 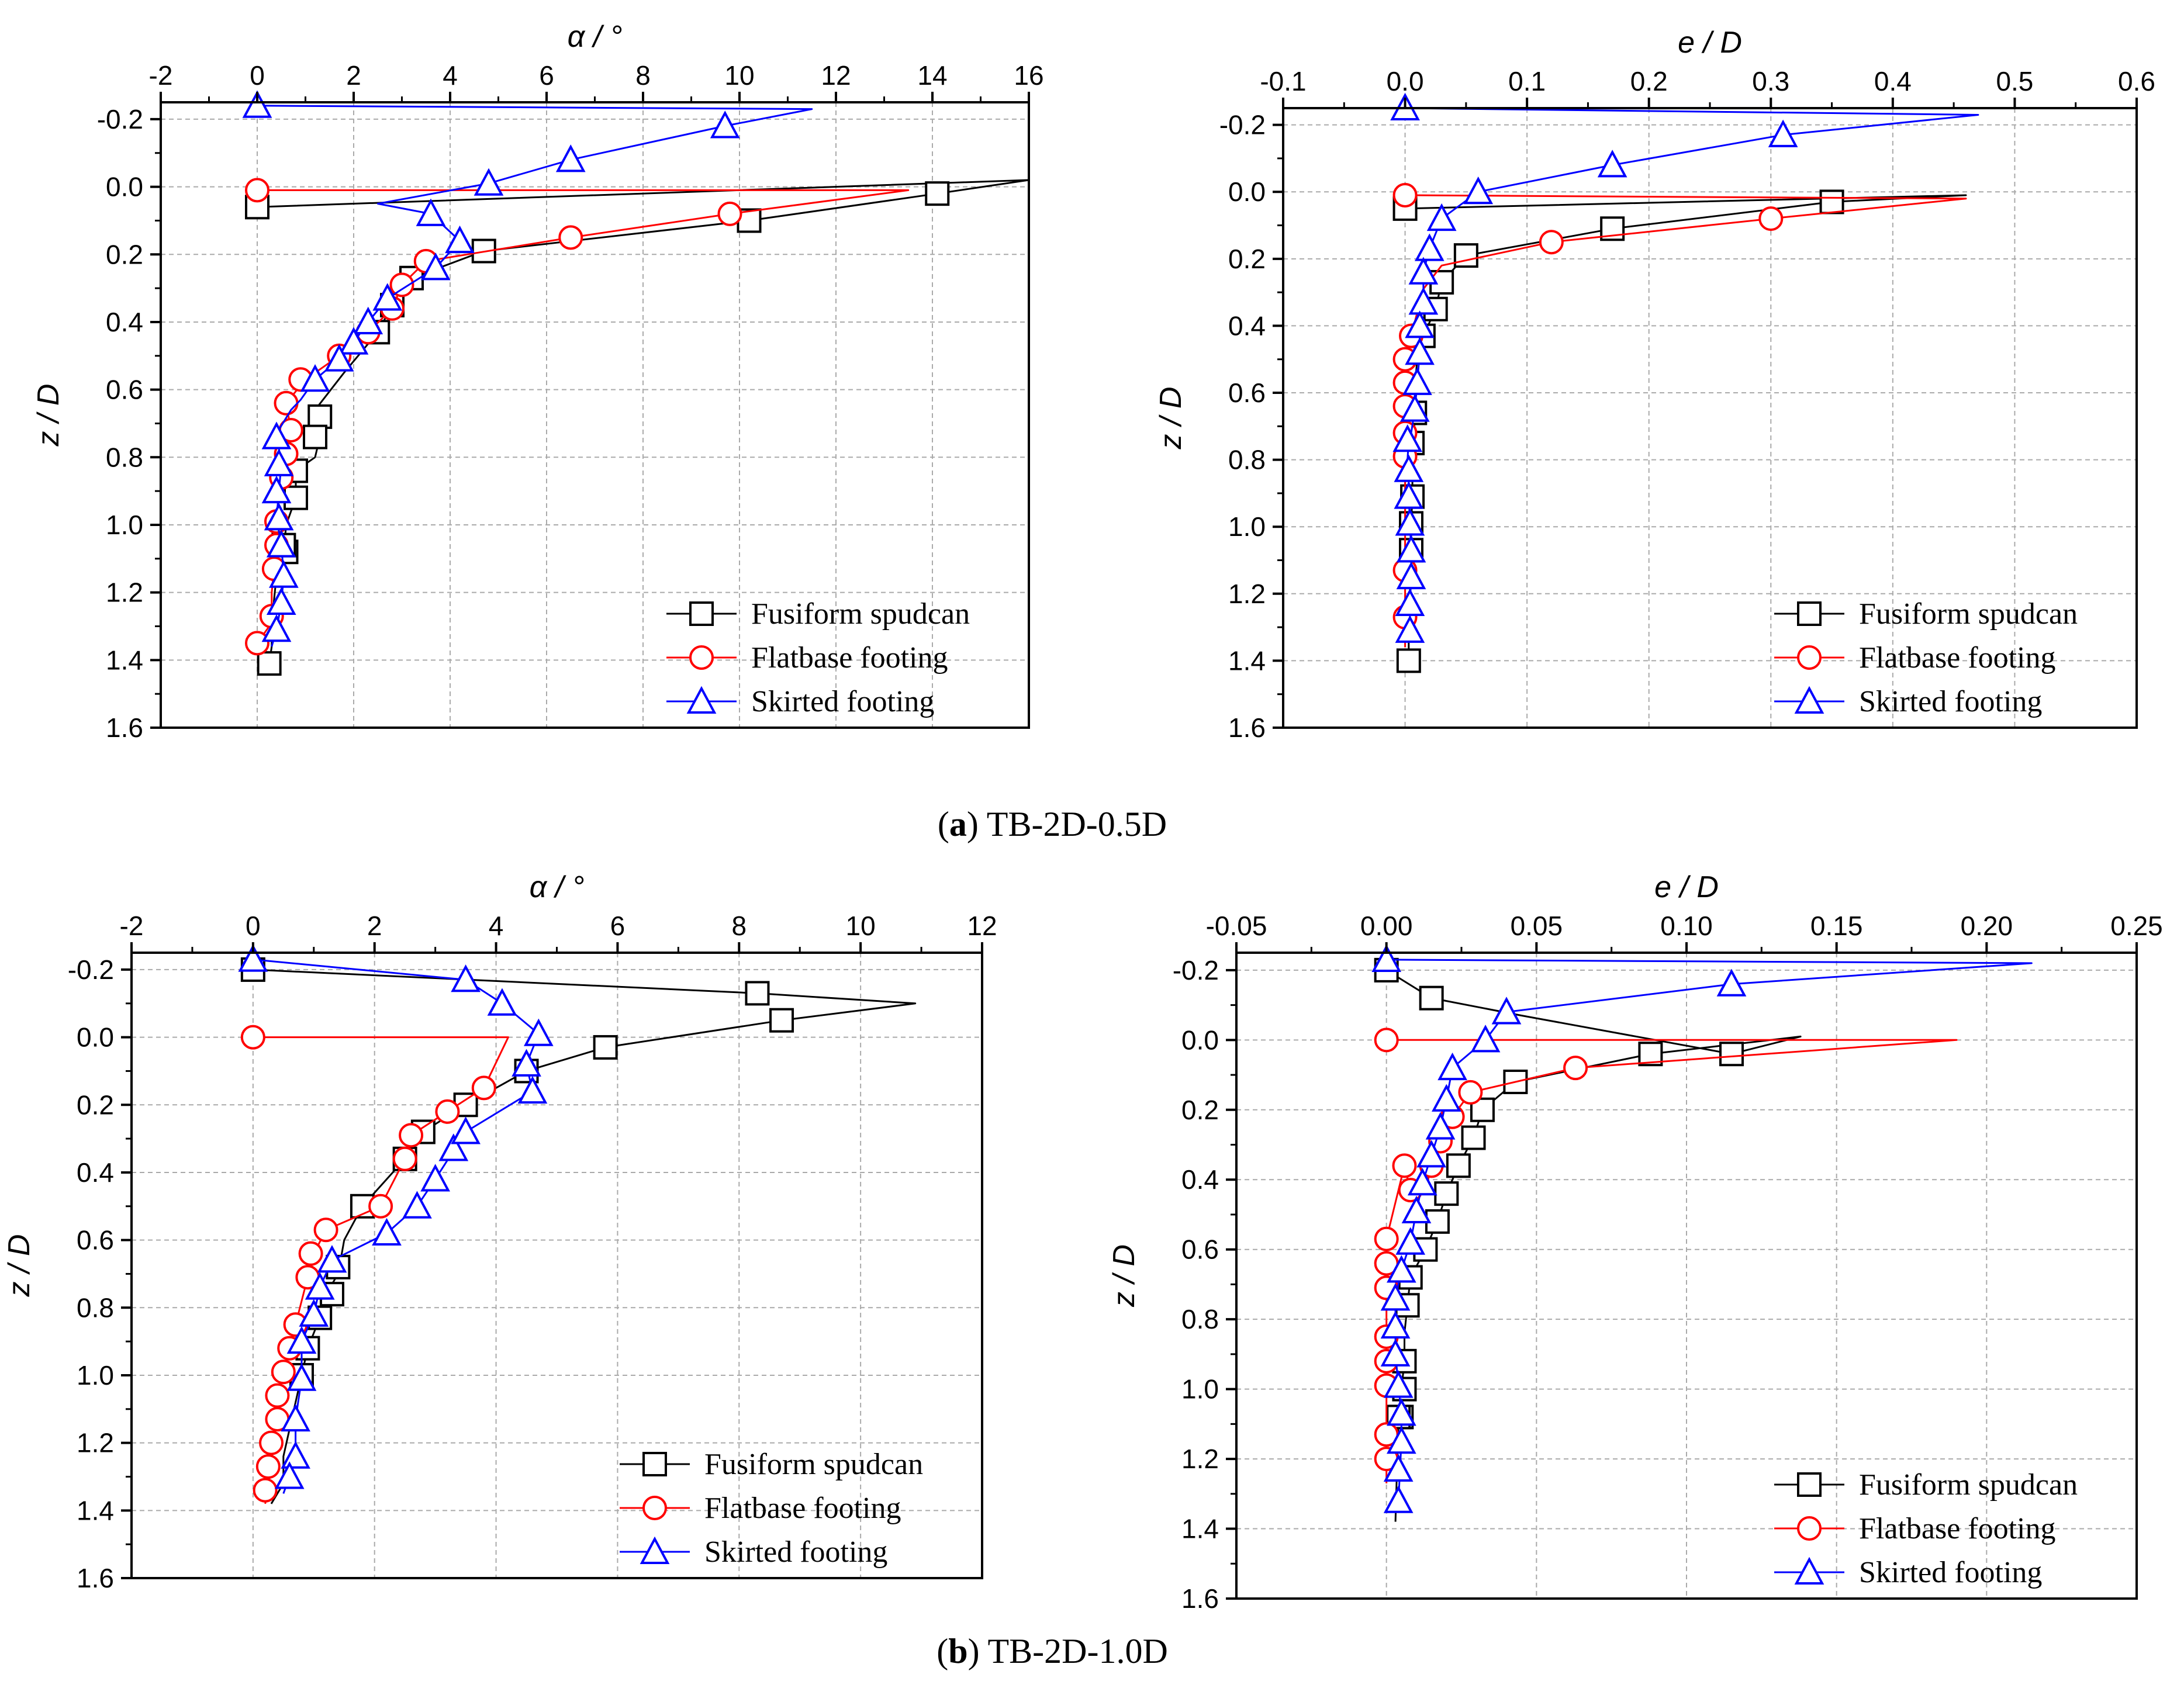 I want to click on x-tick-label: 8, so click(x=643, y=75).